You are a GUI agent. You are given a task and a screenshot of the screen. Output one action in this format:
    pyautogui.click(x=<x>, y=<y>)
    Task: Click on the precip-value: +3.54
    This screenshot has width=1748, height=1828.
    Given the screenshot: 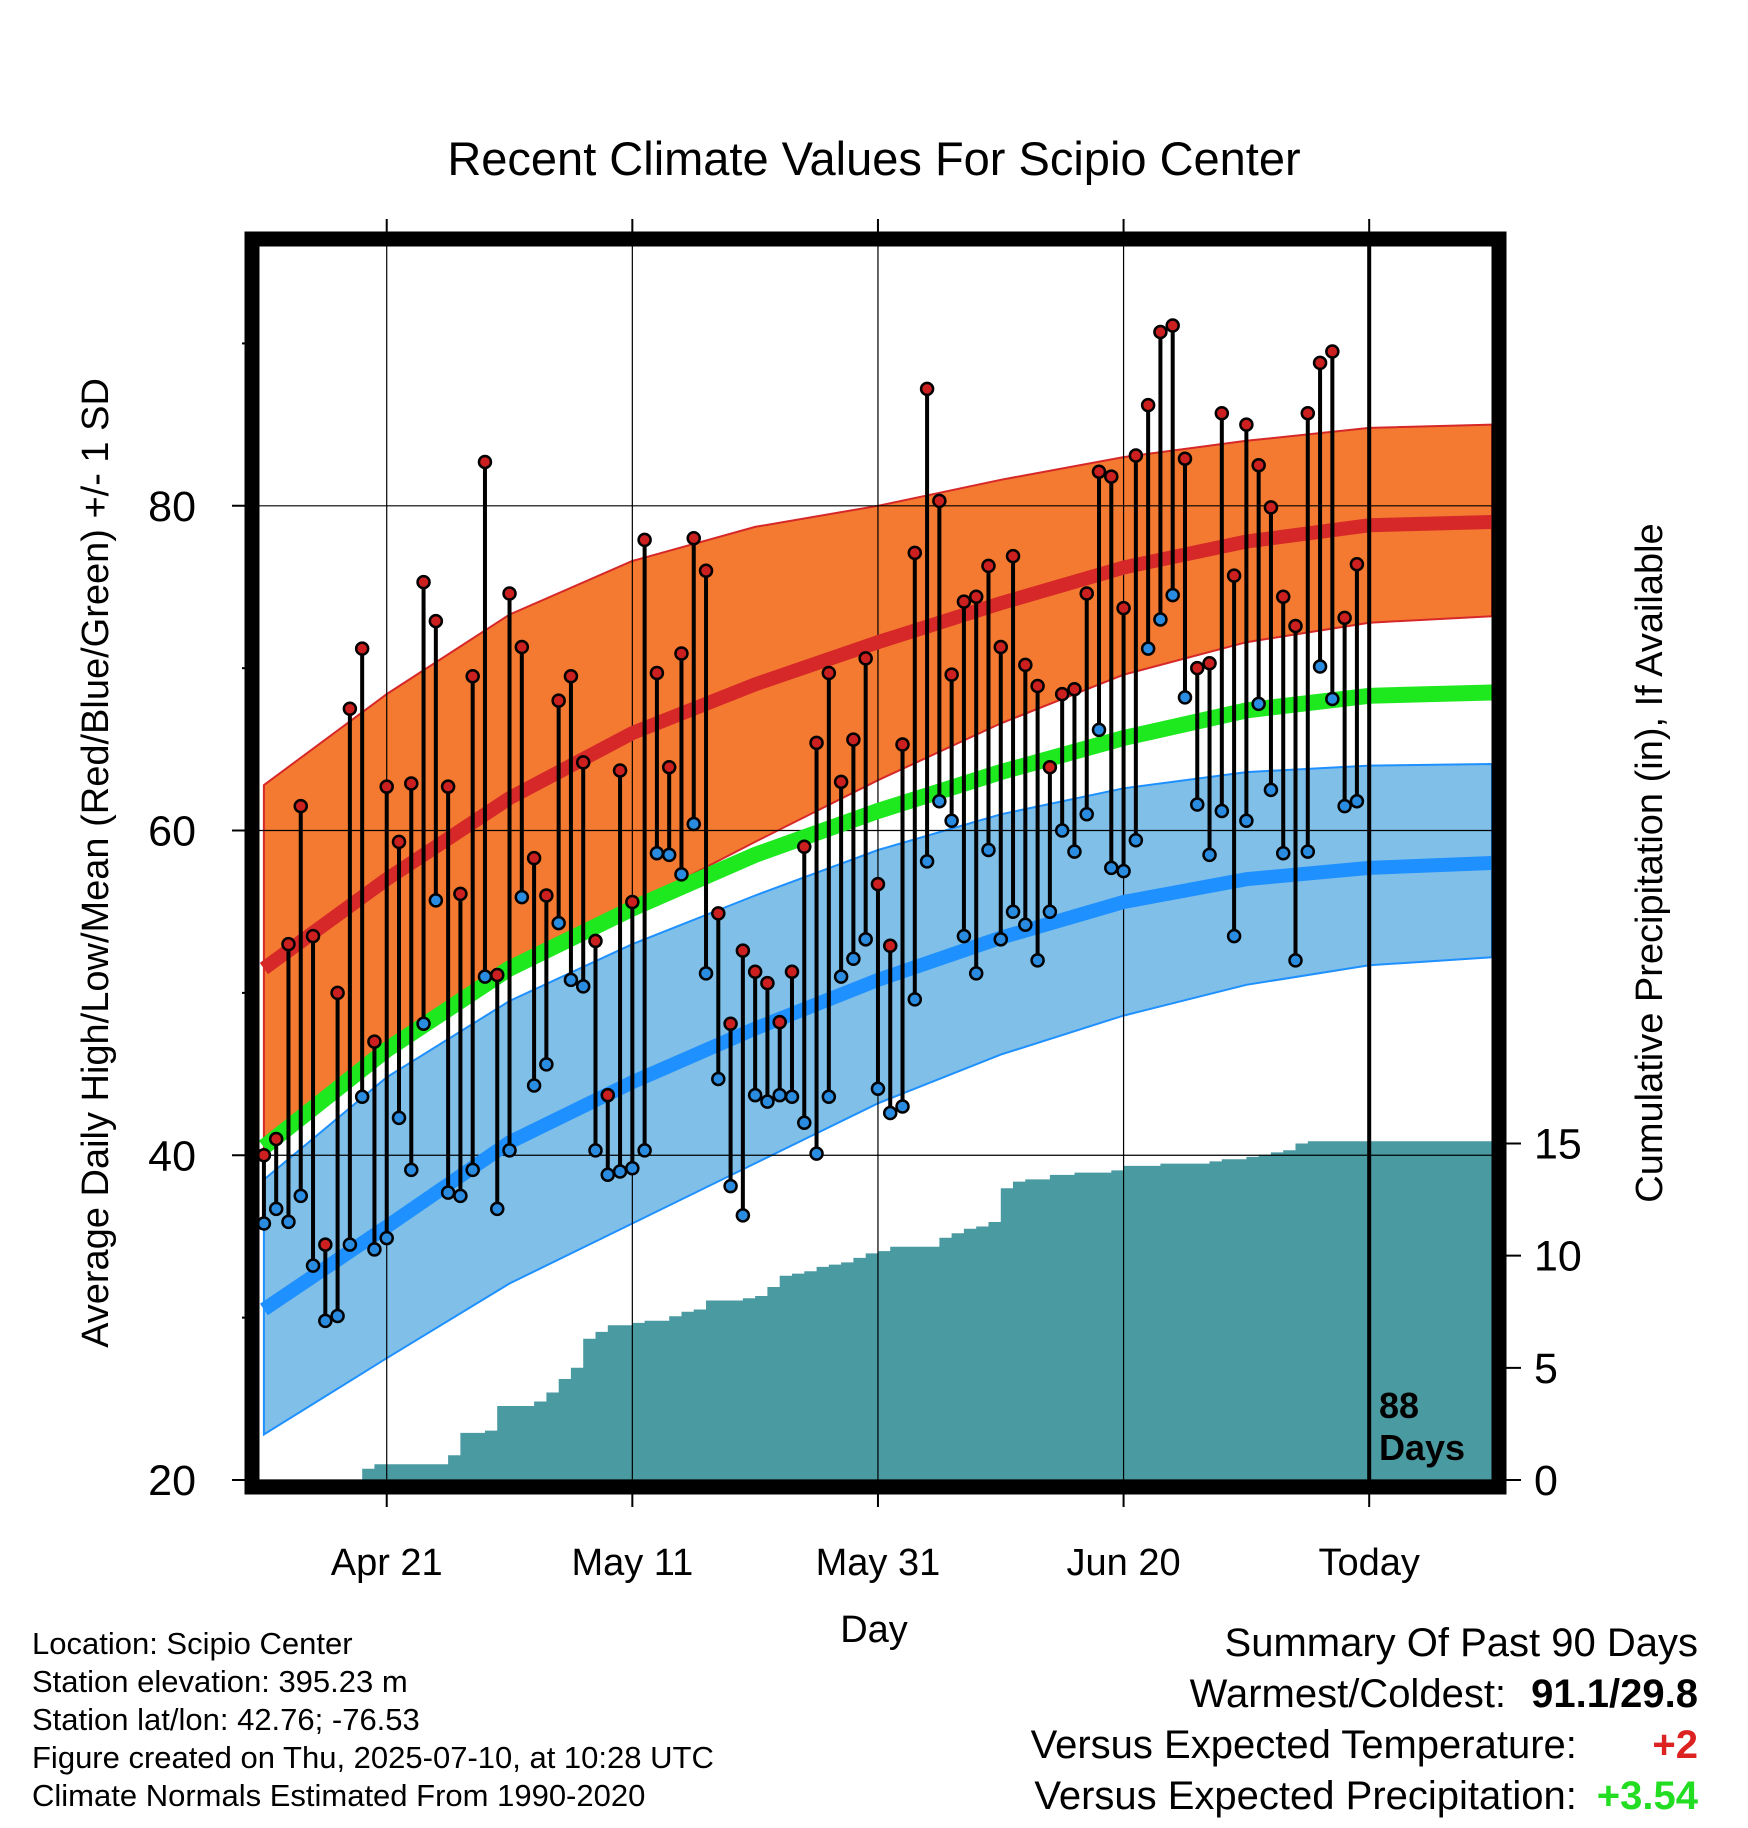 What is the action you would take?
    pyautogui.click(x=1647, y=1796)
    